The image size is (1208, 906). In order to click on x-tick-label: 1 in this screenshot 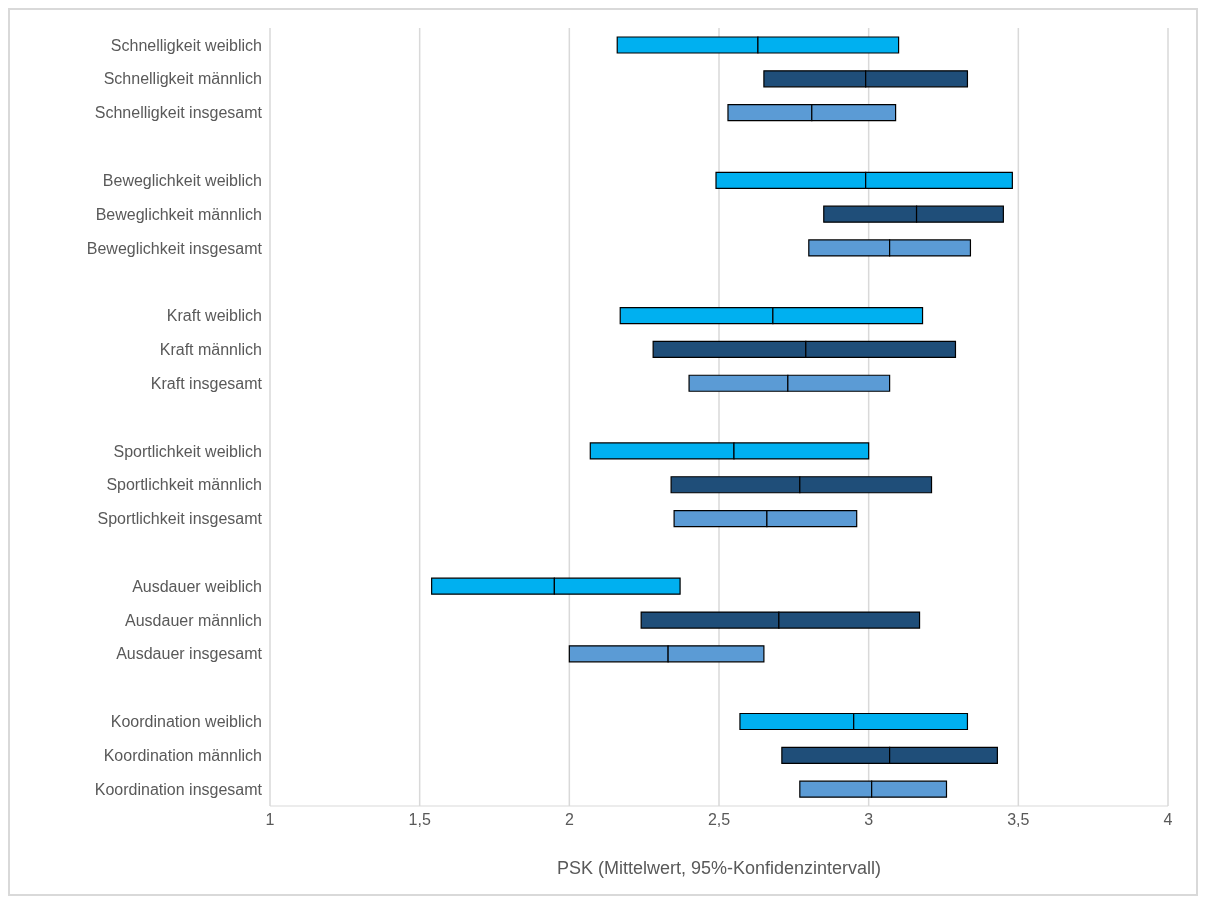, I will do `click(270, 820)`.